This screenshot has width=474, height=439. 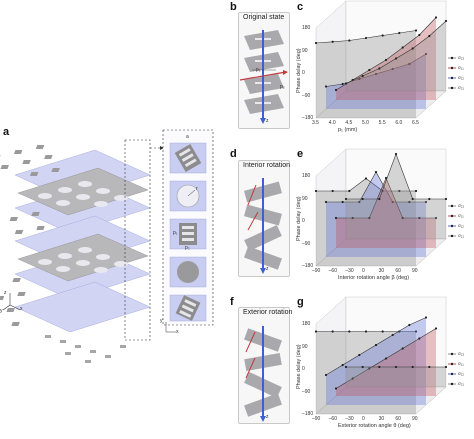 I want to click on chart-e-legend-3: σ₂₁, so click(x=461, y=235).